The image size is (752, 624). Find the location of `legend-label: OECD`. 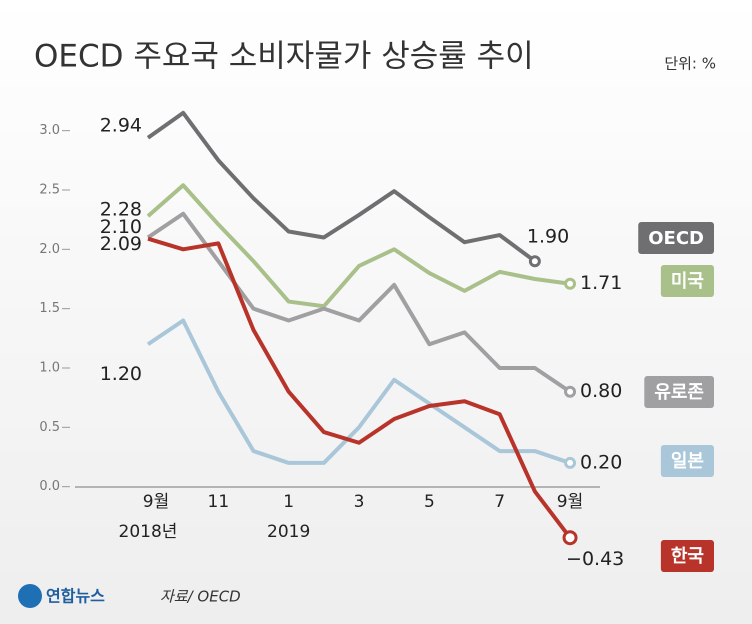

legend-label: OECD is located at coordinates (676, 238).